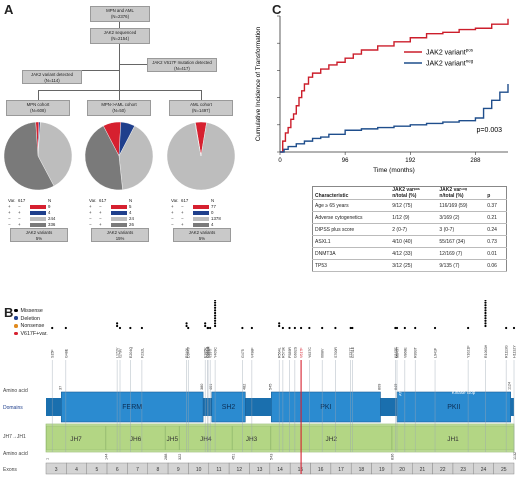  I want to click on flow-v617f-box: JAK2 V617F mutation detected (N=417), so click(182, 65).